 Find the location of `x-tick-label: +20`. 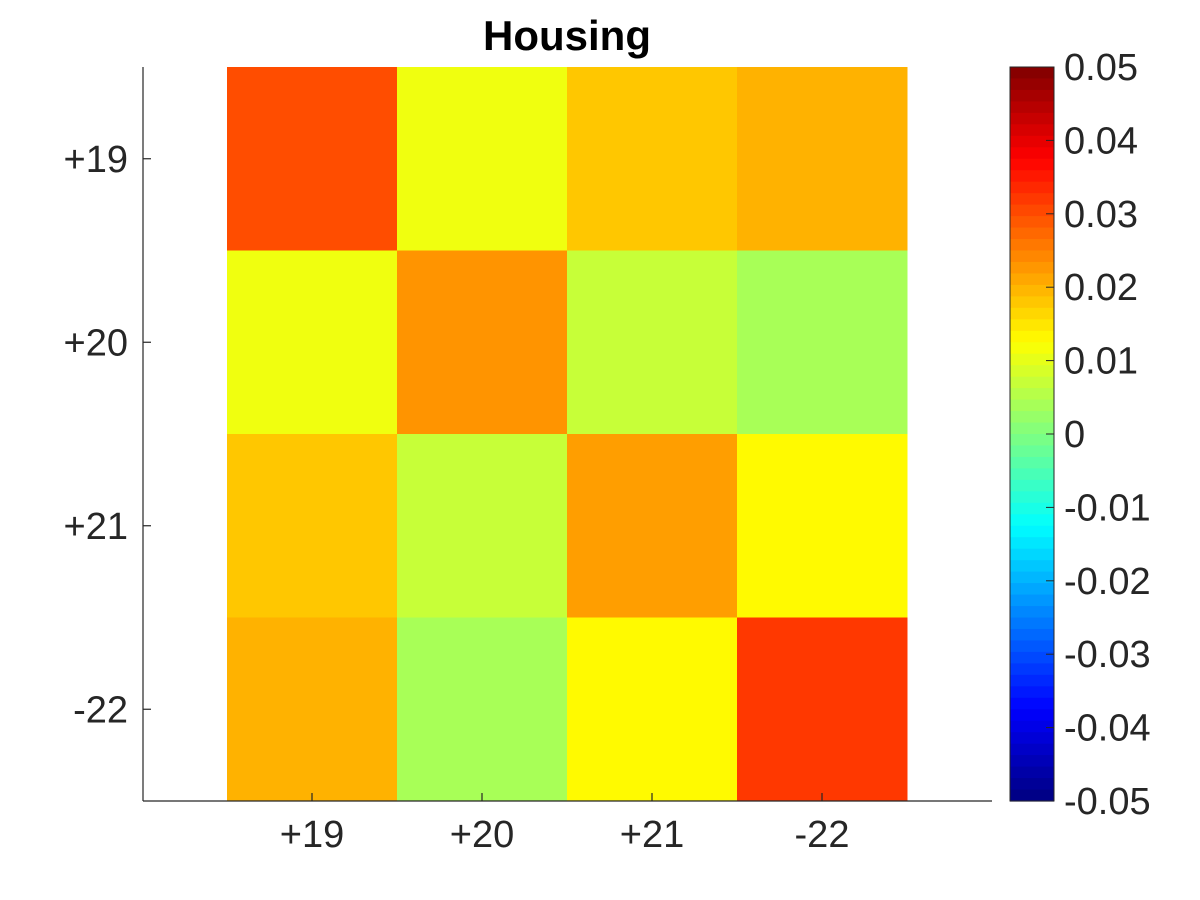

x-tick-label: +20 is located at coordinates (482, 835).